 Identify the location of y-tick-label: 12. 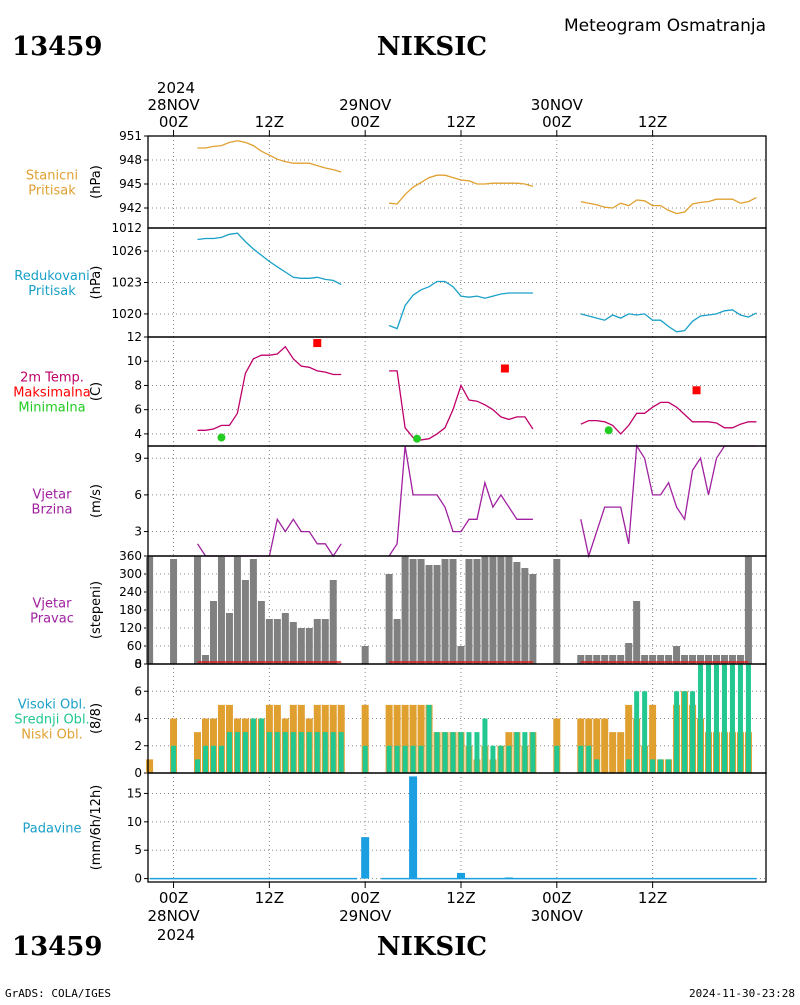
(134, 337).